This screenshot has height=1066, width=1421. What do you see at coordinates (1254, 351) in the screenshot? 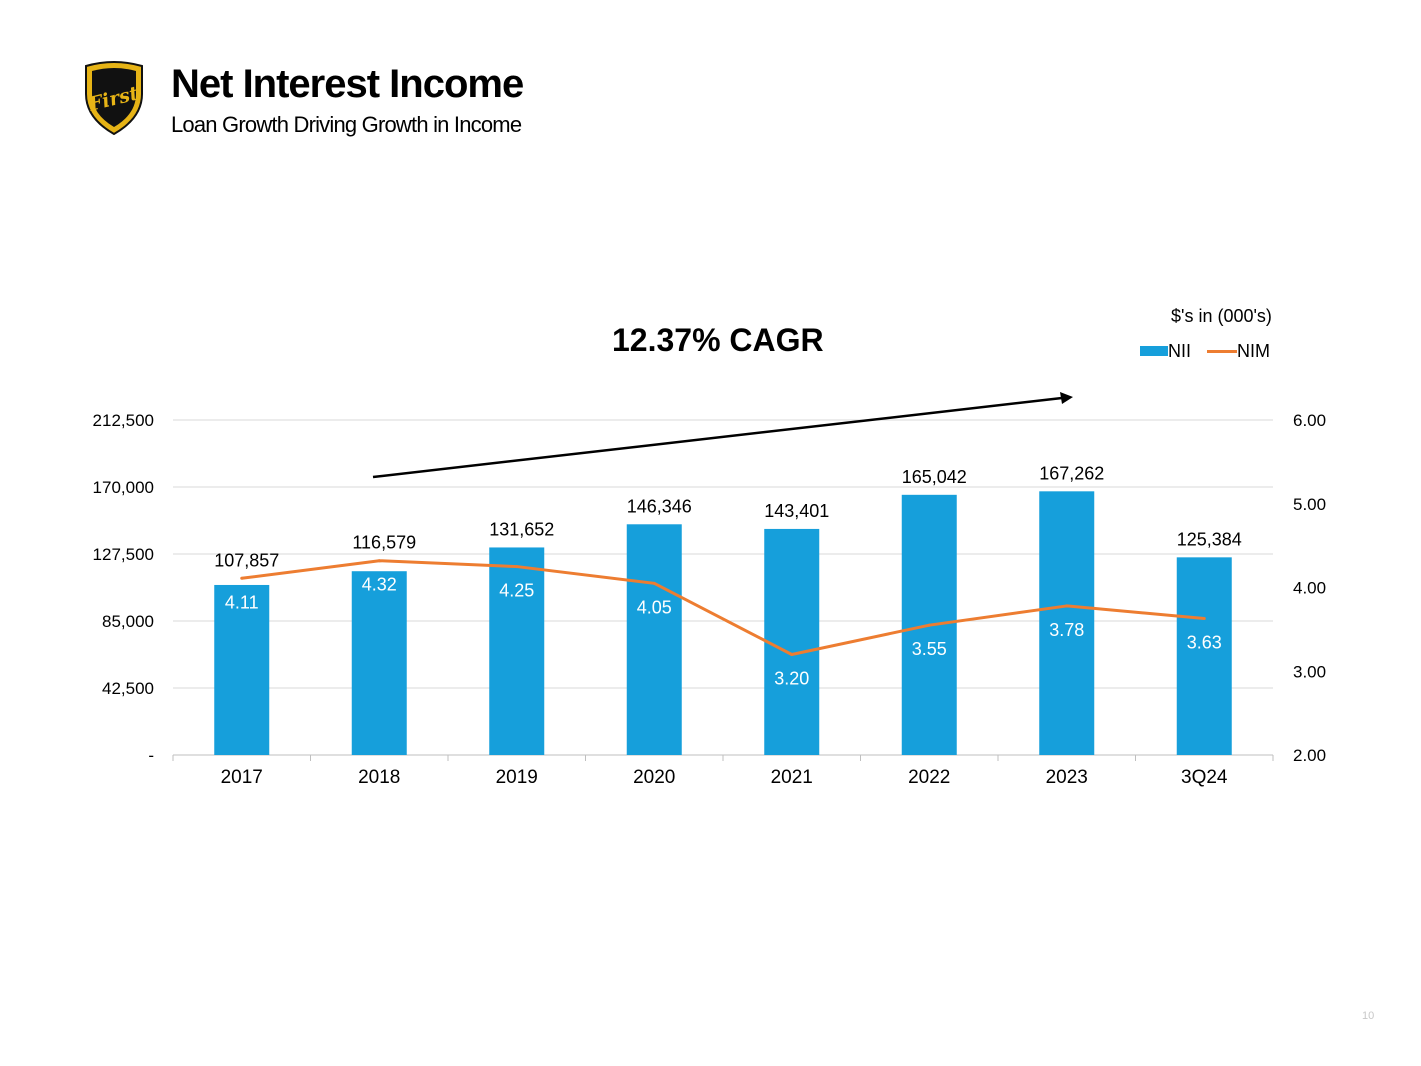
I see `legend-nim-label: NIM` at bounding box center [1254, 351].